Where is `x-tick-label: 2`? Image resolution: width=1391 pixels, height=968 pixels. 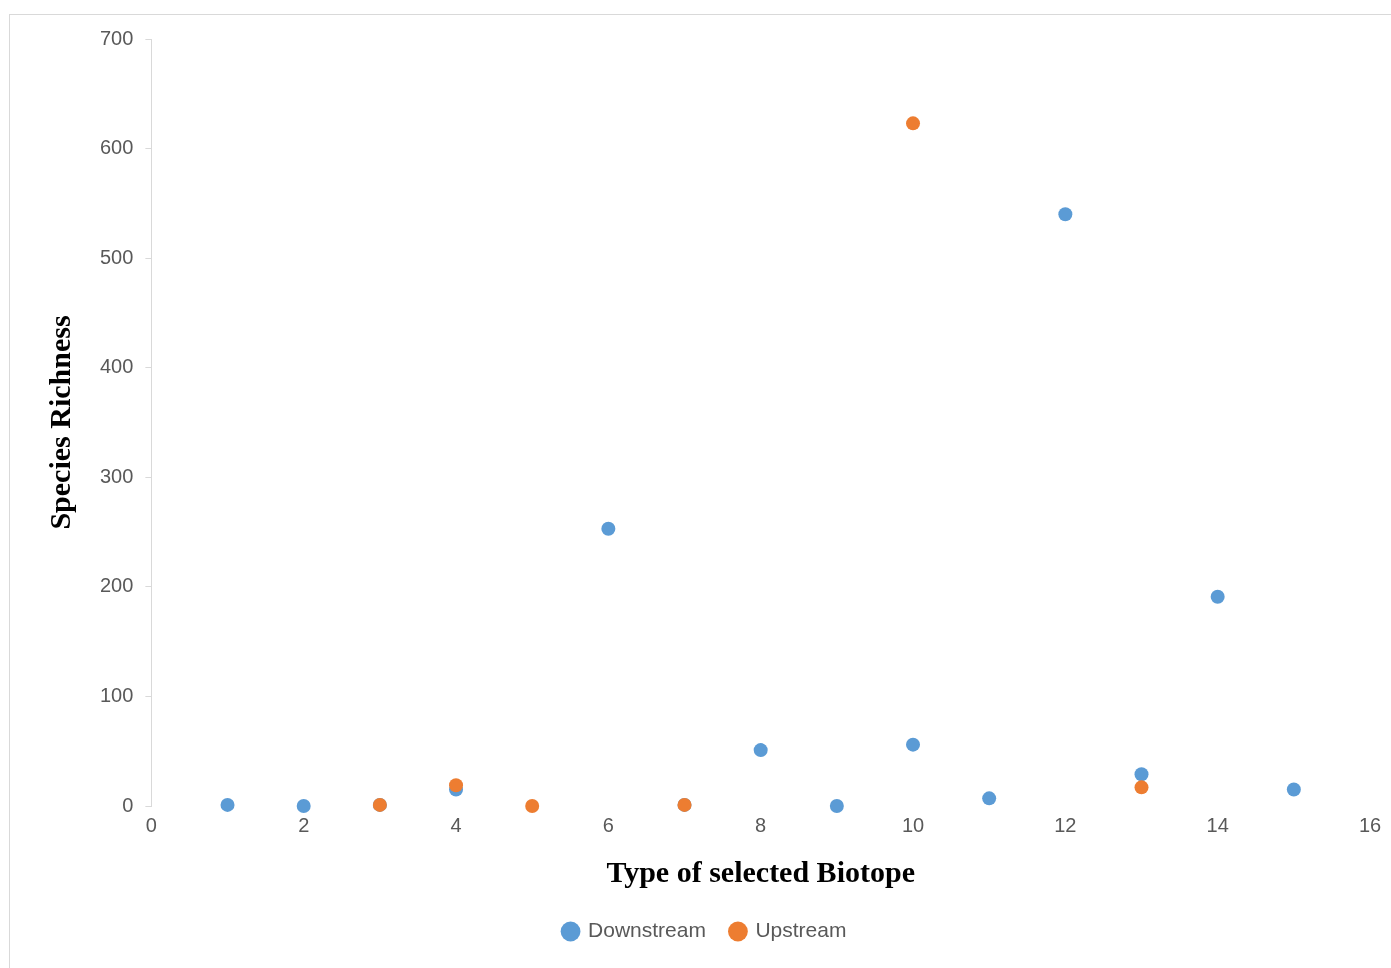
x-tick-label: 2 is located at coordinates (304, 824).